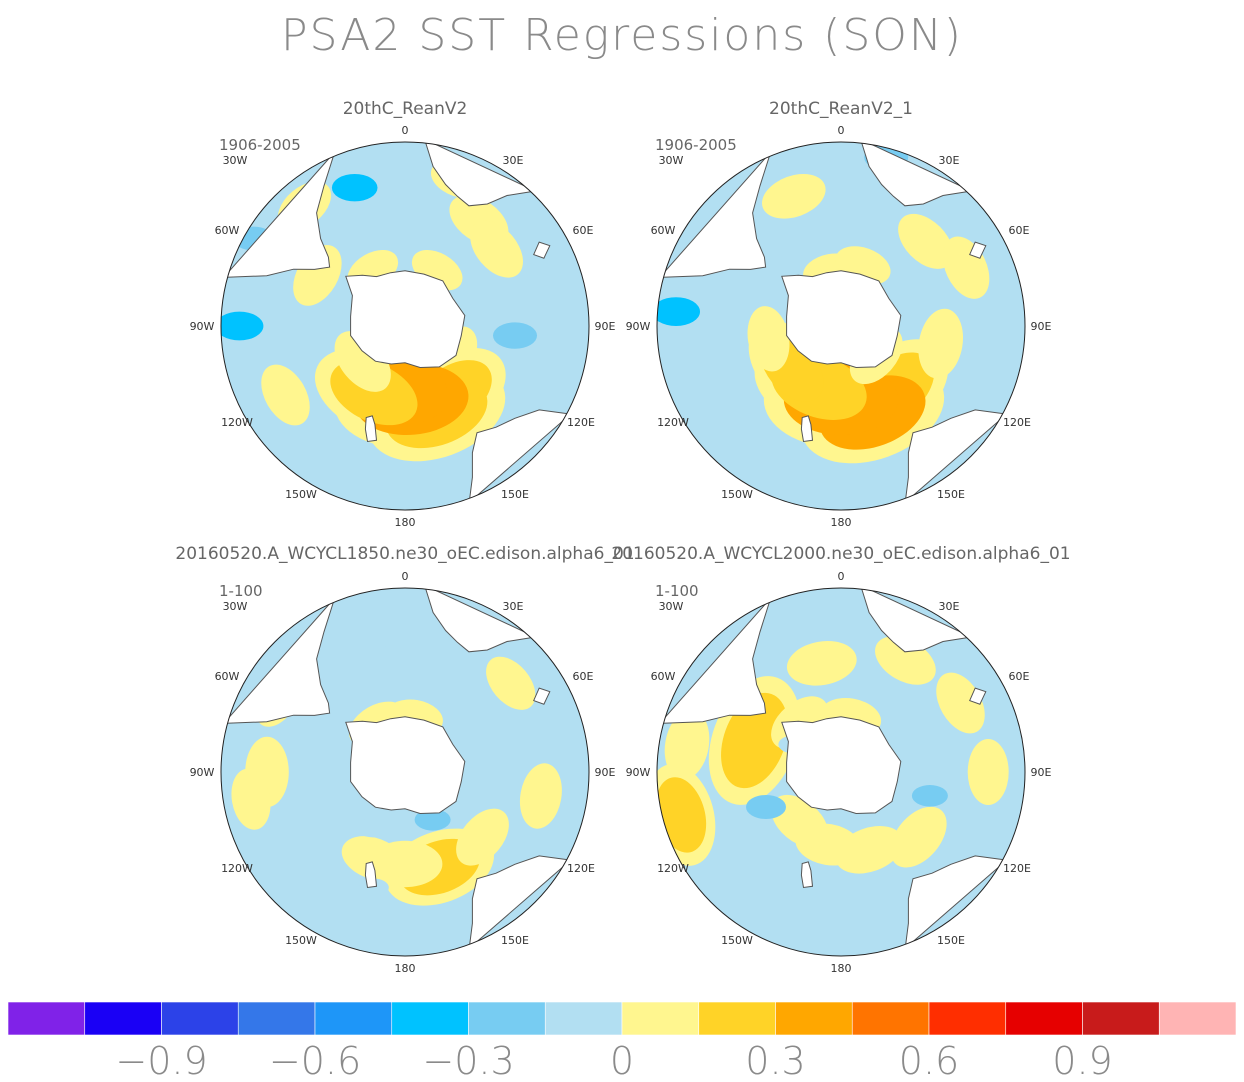 This screenshot has height=1082, width=1244. I want to click on panel-period: 1-100, so click(677, 591).